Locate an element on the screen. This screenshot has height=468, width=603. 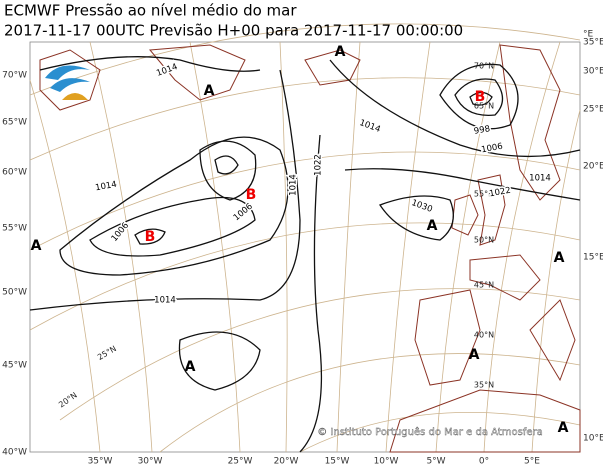
left-axis-label: 60°W is located at coordinates (14, 173).